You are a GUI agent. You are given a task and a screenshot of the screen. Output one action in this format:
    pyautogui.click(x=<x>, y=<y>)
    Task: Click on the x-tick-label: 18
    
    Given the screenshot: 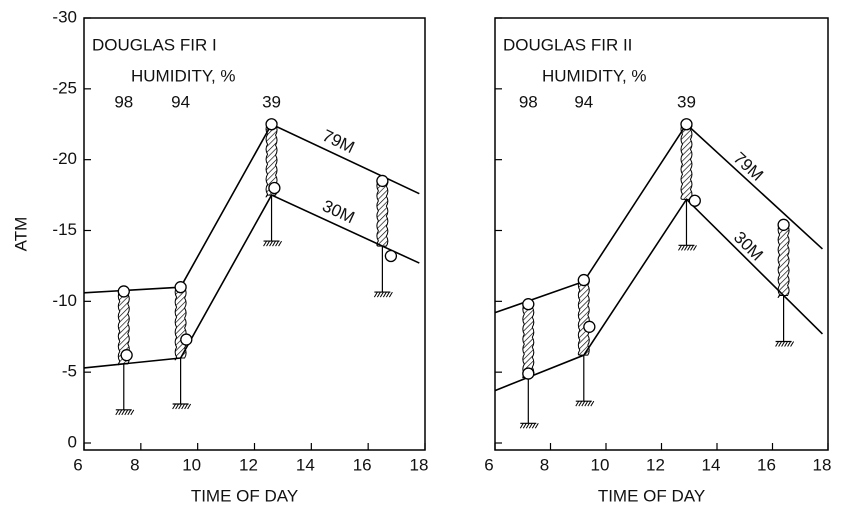 What is the action you would take?
    pyautogui.click(x=822, y=464)
    